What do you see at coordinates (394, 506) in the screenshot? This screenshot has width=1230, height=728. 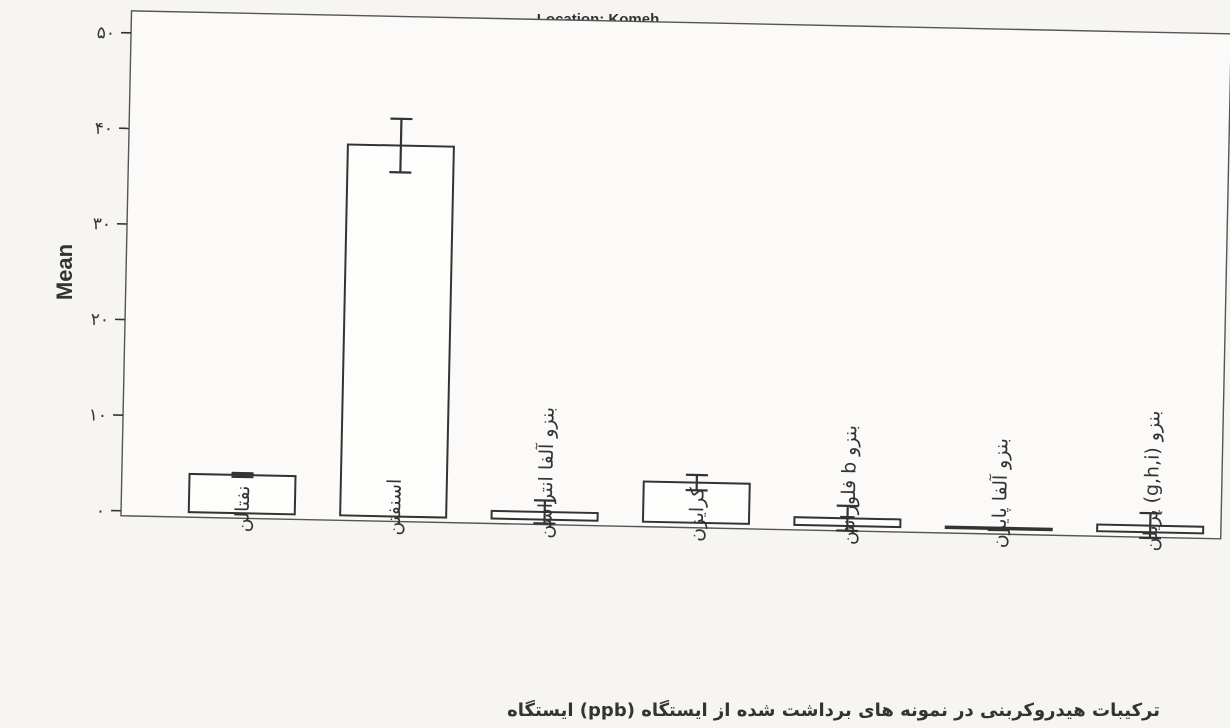 I see `x-tick-label: اسنفتن` at bounding box center [394, 506].